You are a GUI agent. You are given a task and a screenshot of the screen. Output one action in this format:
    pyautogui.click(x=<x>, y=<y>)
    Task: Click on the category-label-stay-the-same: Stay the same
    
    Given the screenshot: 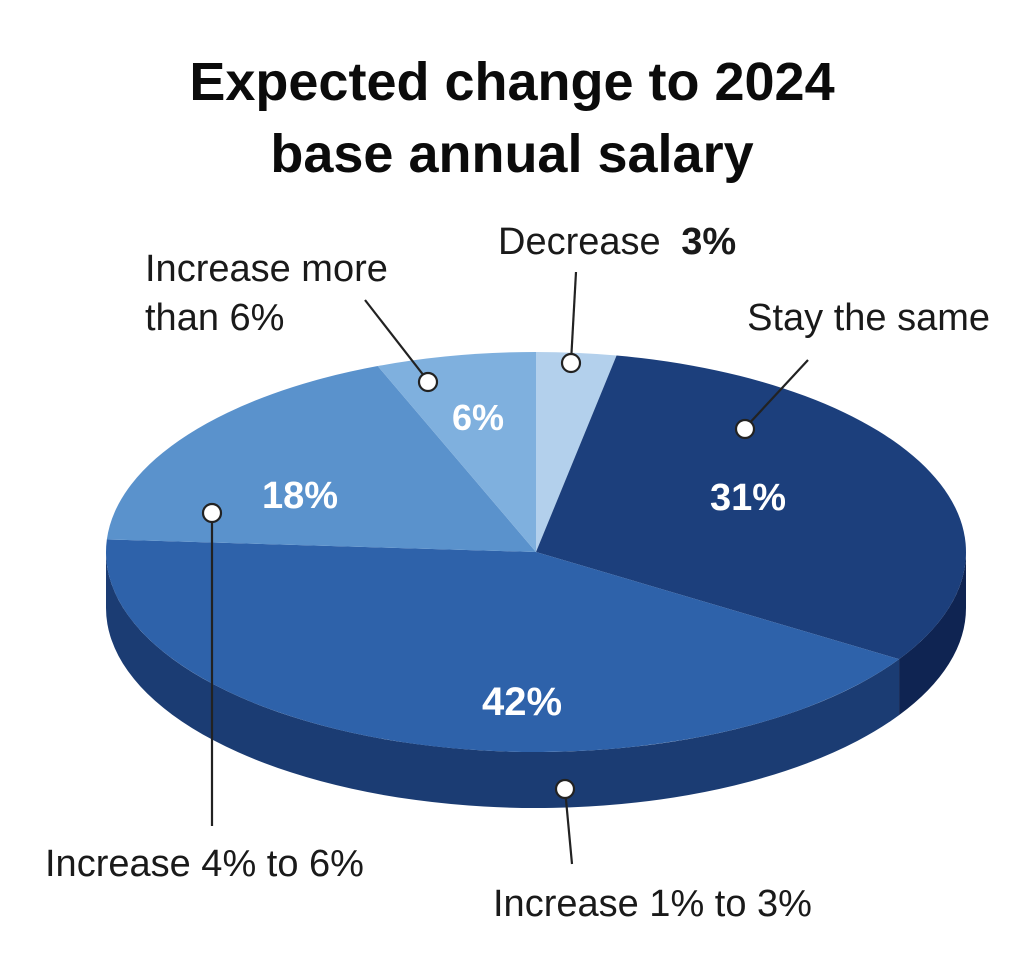 What is the action you would take?
    pyautogui.click(x=868, y=318)
    